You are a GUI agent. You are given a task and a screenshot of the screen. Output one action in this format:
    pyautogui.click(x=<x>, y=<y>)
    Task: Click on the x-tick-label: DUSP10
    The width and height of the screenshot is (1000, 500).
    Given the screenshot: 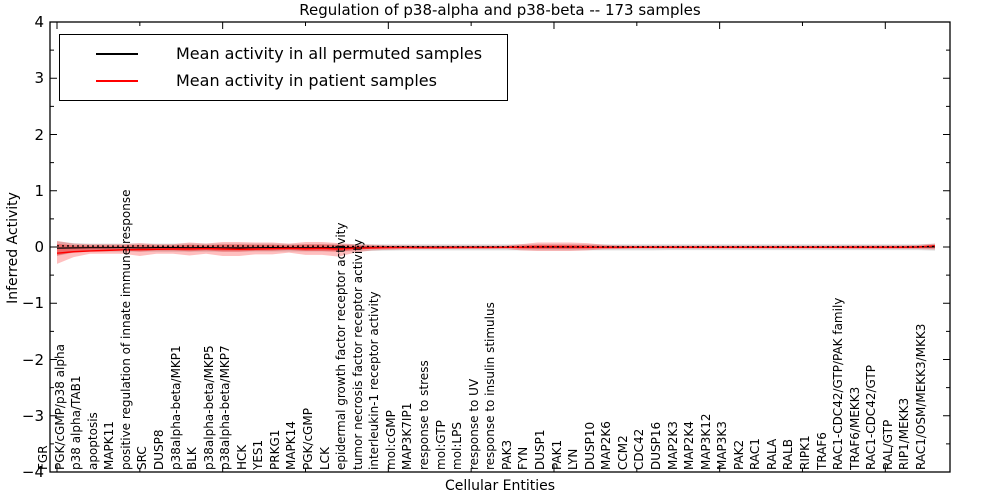 What is the action you would take?
    pyautogui.click(x=589, y=445)
    